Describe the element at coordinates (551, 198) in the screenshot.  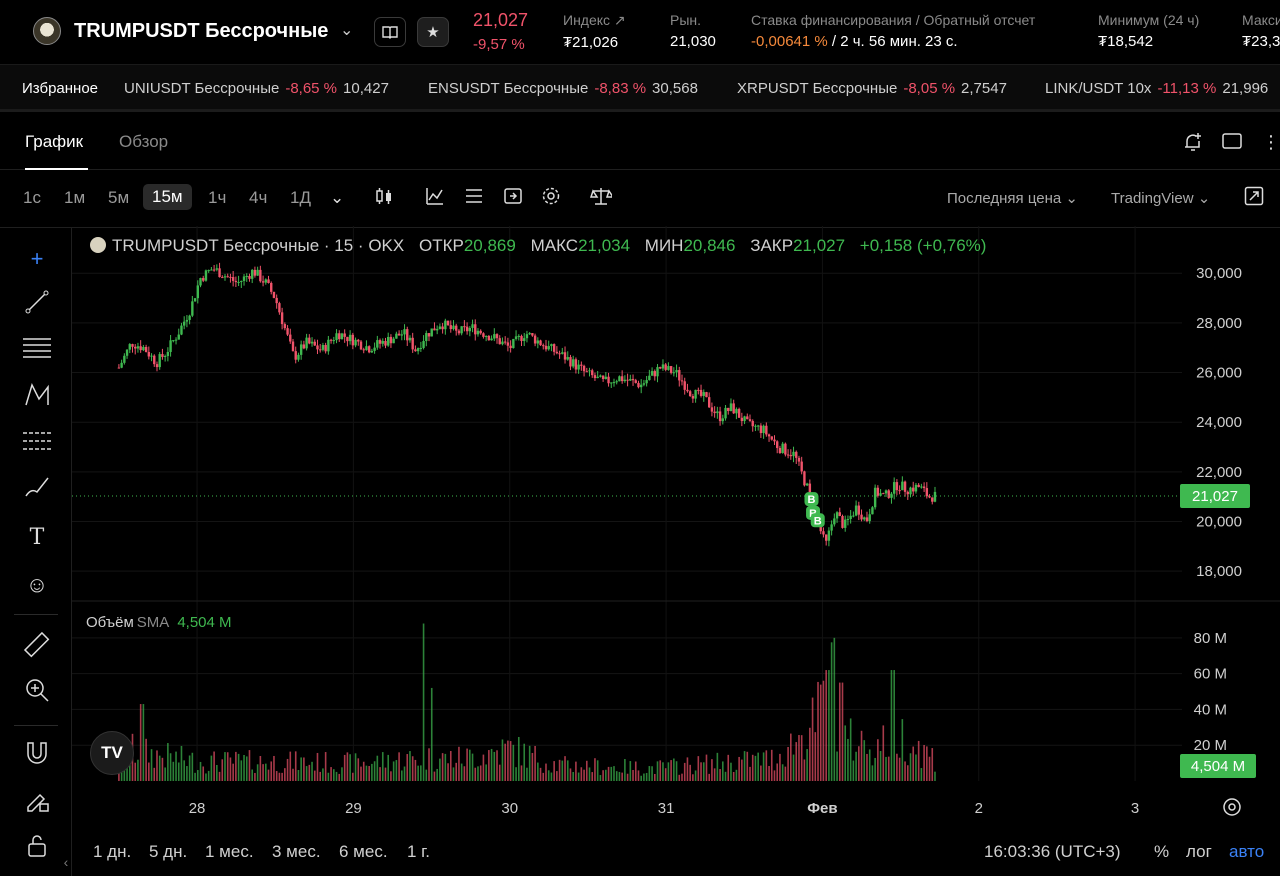
I see `gear-icon` at that location.